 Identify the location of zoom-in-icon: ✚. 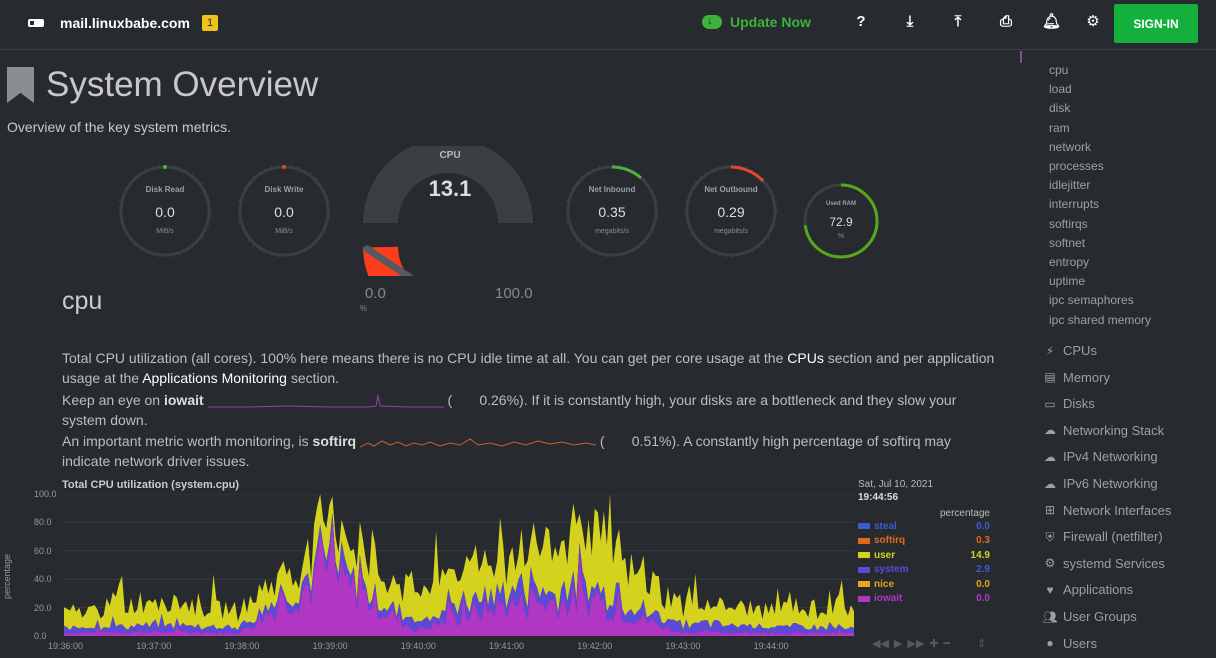
(934, 644).